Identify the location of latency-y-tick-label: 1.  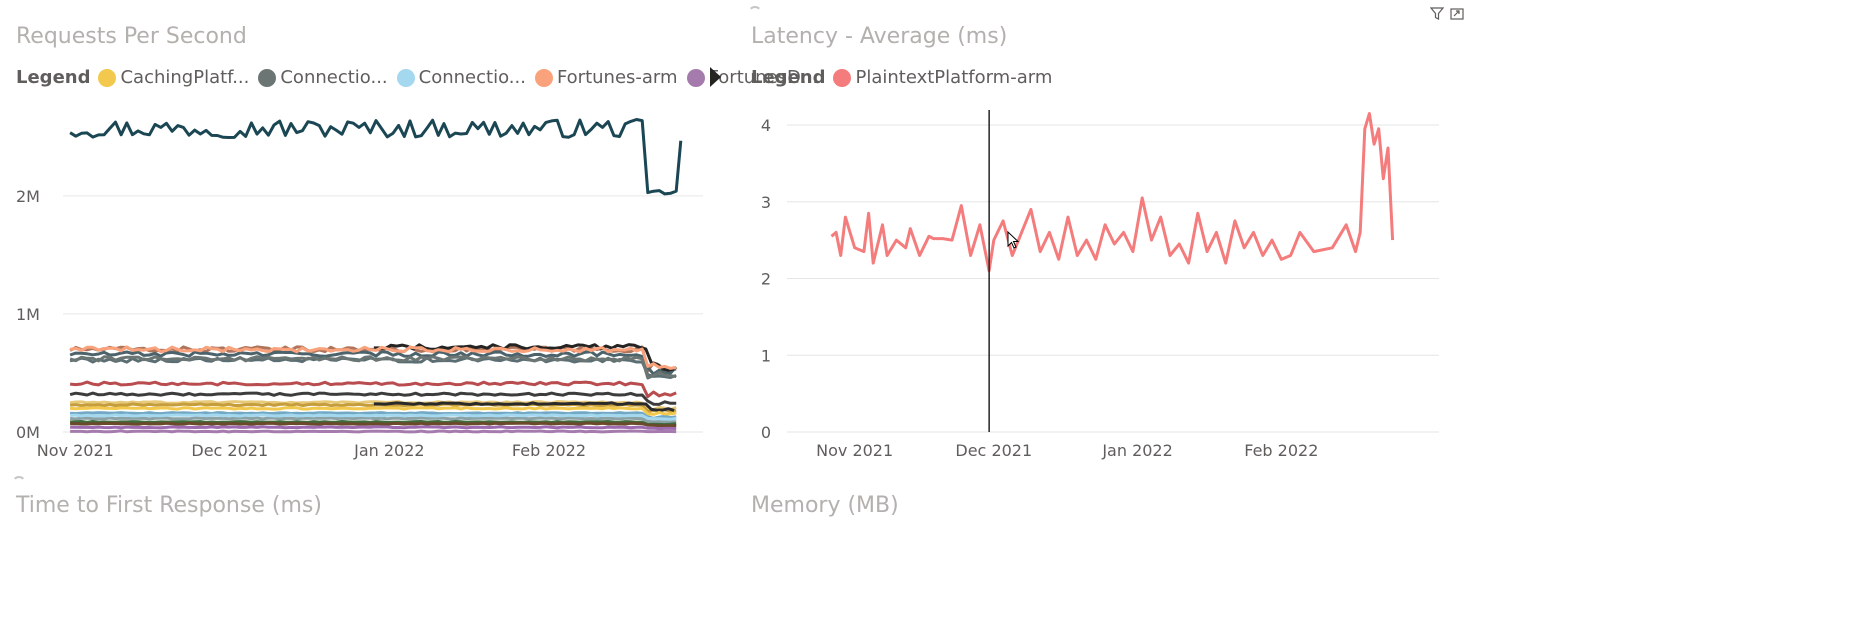
(766, 355).